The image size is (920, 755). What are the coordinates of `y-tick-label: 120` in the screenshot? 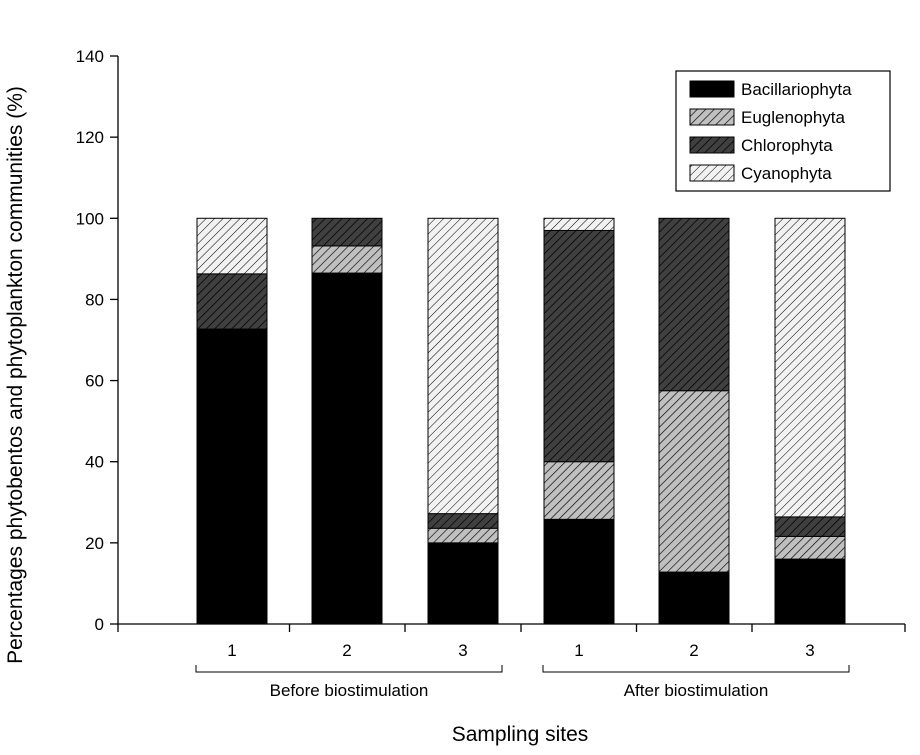 It's located at (90, 137).